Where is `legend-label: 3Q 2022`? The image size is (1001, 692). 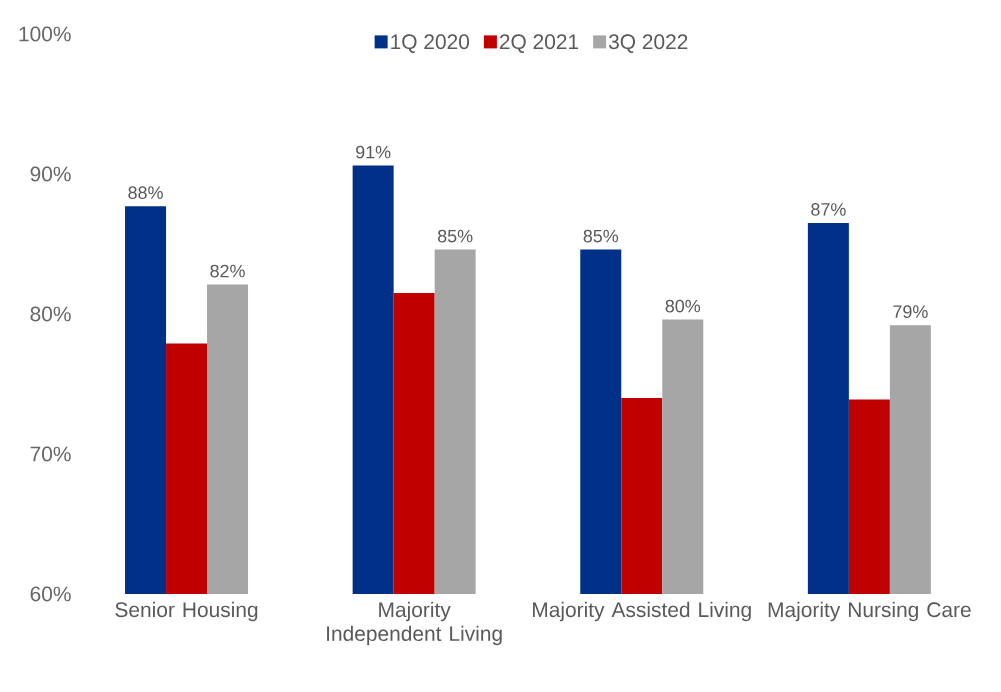
legend-label: 3Q 2022 is located at coordinates (648, 43).